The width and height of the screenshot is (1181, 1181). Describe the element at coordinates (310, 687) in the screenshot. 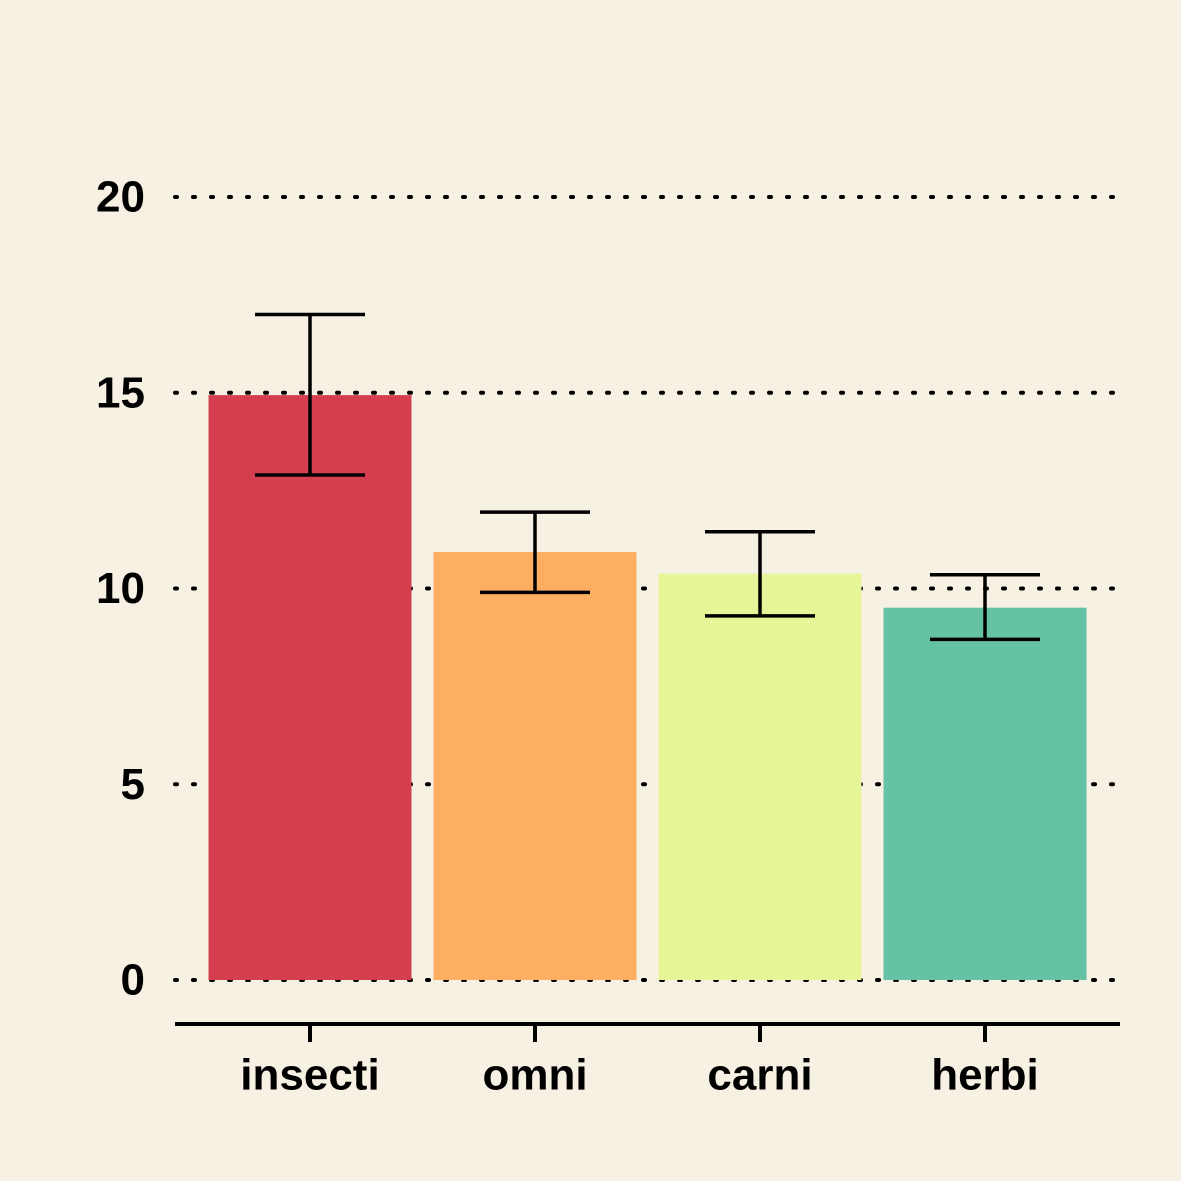

I see `bar-insecti` at that location.